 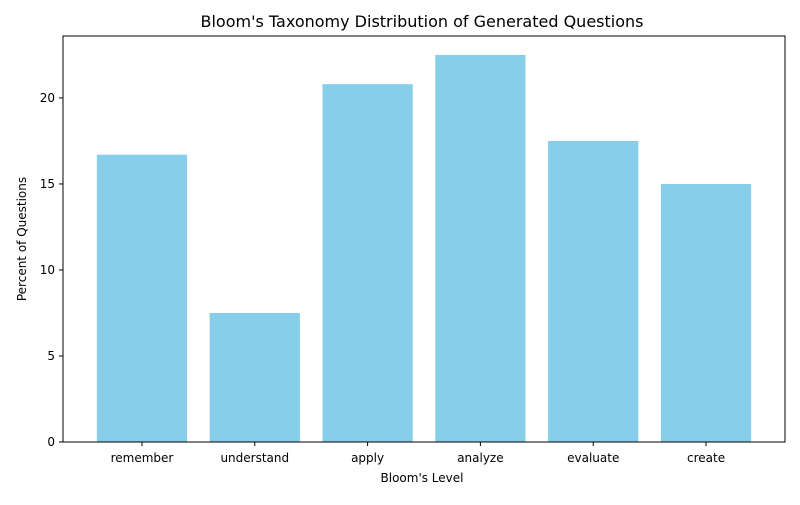 I want to click on x-tick-label-understand: understand, so click(x=254, y=458).